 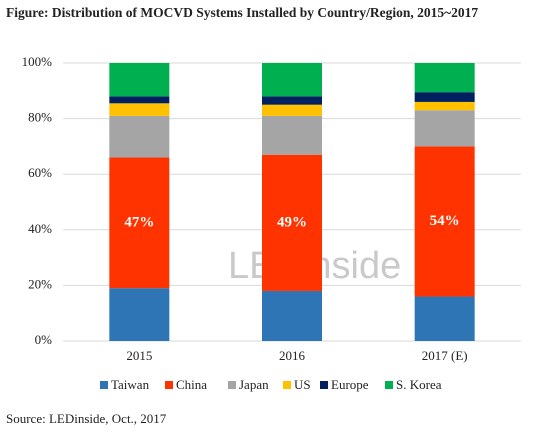 I want to click on x-tick-label: 2015, so click(x=139, y=355).